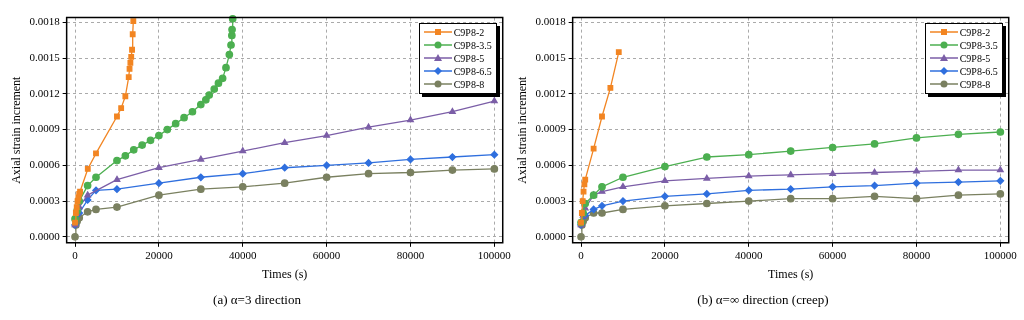 The width and height of the screenshot is (1024, 320). I want to click on text: (a) α=3 direction, so click(257, 299).